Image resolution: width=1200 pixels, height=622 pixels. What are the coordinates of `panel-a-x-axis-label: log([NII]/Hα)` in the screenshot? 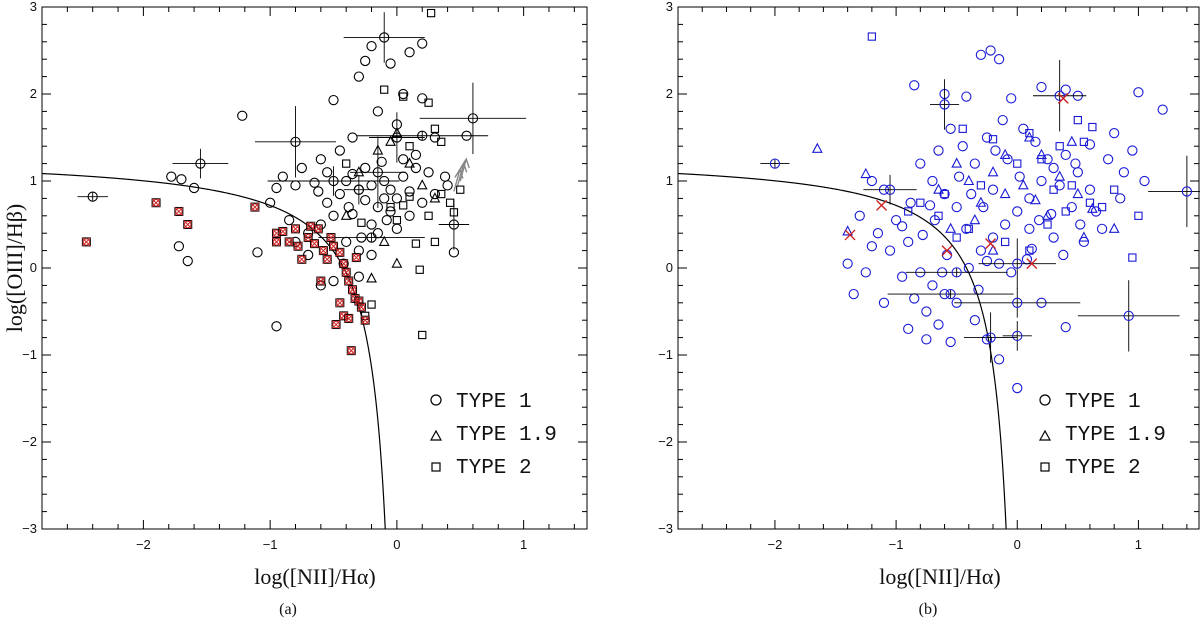 It's located at (314, 576).